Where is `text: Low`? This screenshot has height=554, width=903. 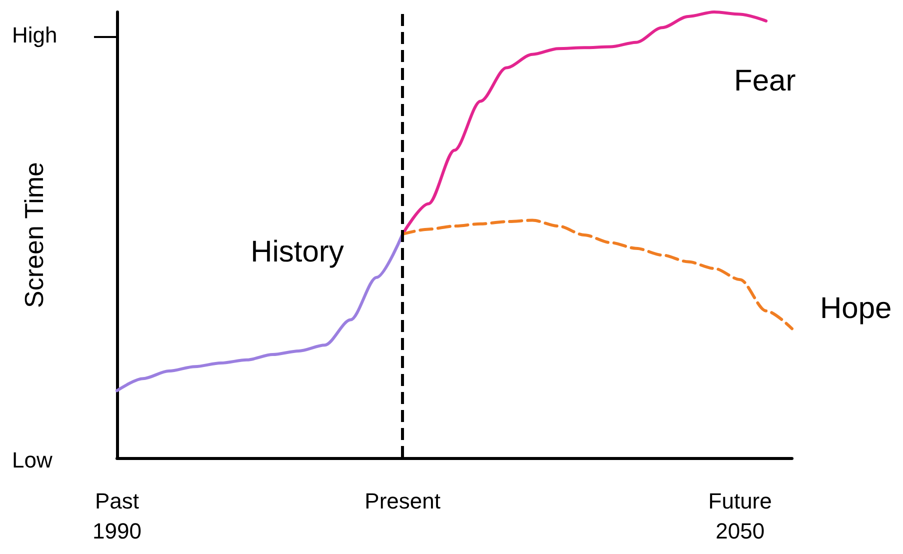 text: Low is located at coordinates (32, 460).